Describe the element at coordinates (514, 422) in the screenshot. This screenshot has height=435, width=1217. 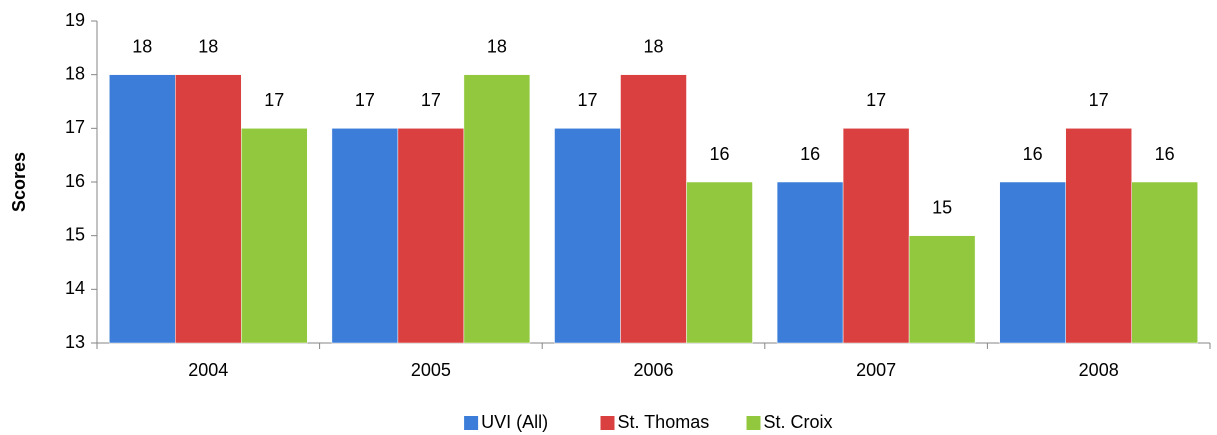
I see `legend-label: UVI (All)` at that location.